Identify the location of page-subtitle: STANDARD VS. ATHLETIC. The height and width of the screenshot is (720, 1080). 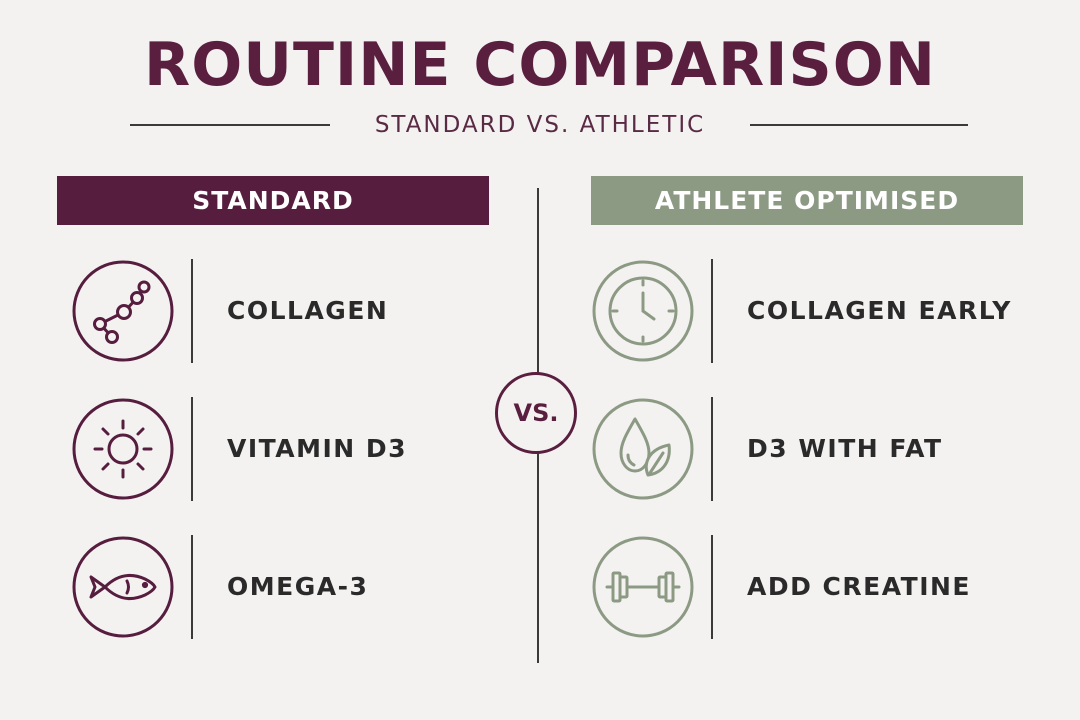
(540, 125).